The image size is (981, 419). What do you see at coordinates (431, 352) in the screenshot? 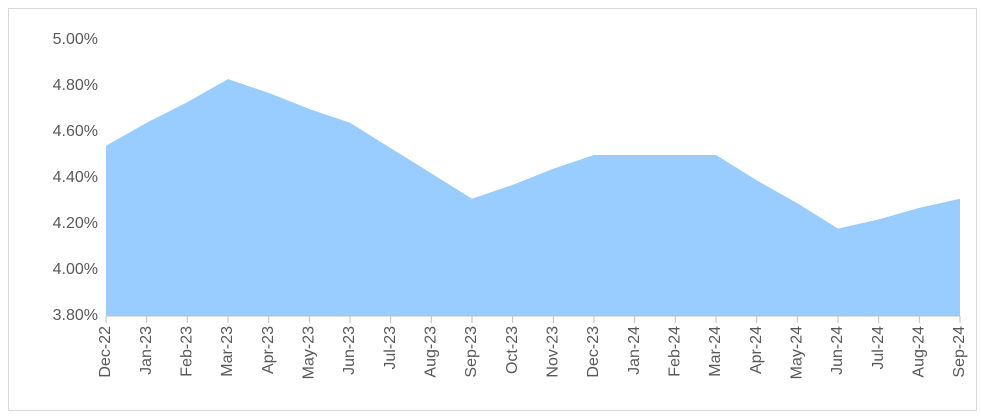
I see `x-tick-label: Aug-23` at bounding box center [431, 352].